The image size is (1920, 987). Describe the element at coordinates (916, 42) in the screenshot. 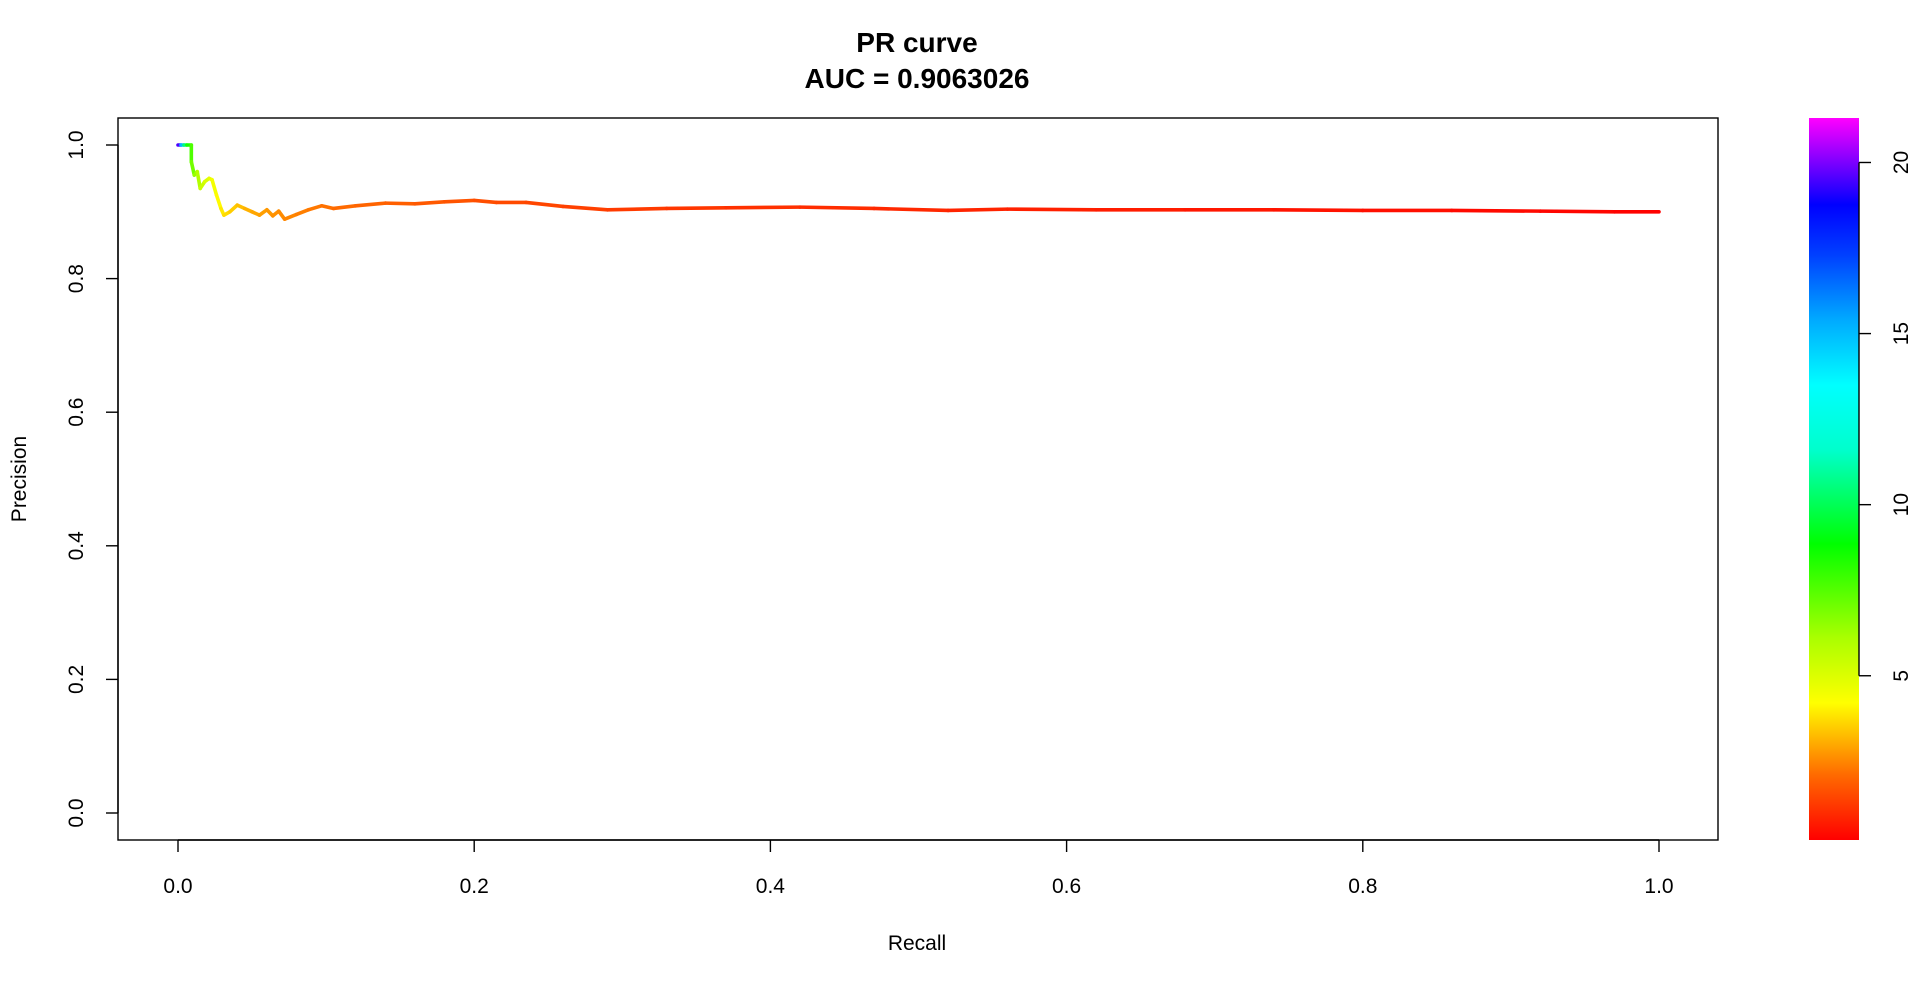

I see `chart-title: PR curve` at that location.